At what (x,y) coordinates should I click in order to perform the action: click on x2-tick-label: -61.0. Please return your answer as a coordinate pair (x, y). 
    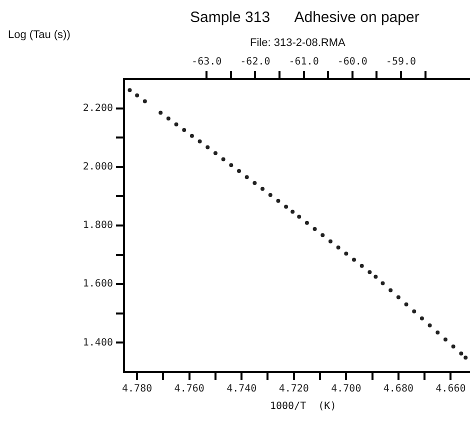
    Looking at the image, I should click on (303, 62).